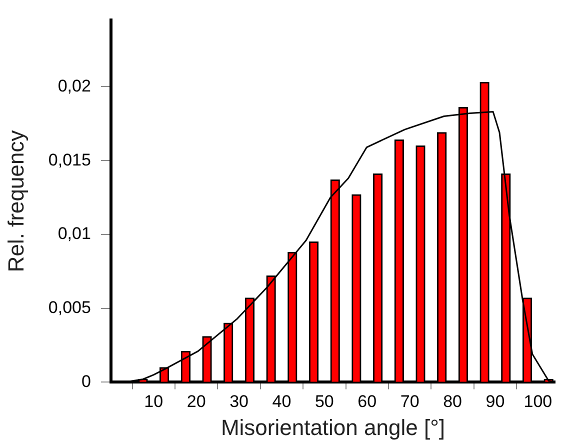 This screenshot has height=446, width=561. Describe the element at coordinates (410, 402) in the screenshot. I see `x-tick-label: 70` at that location.